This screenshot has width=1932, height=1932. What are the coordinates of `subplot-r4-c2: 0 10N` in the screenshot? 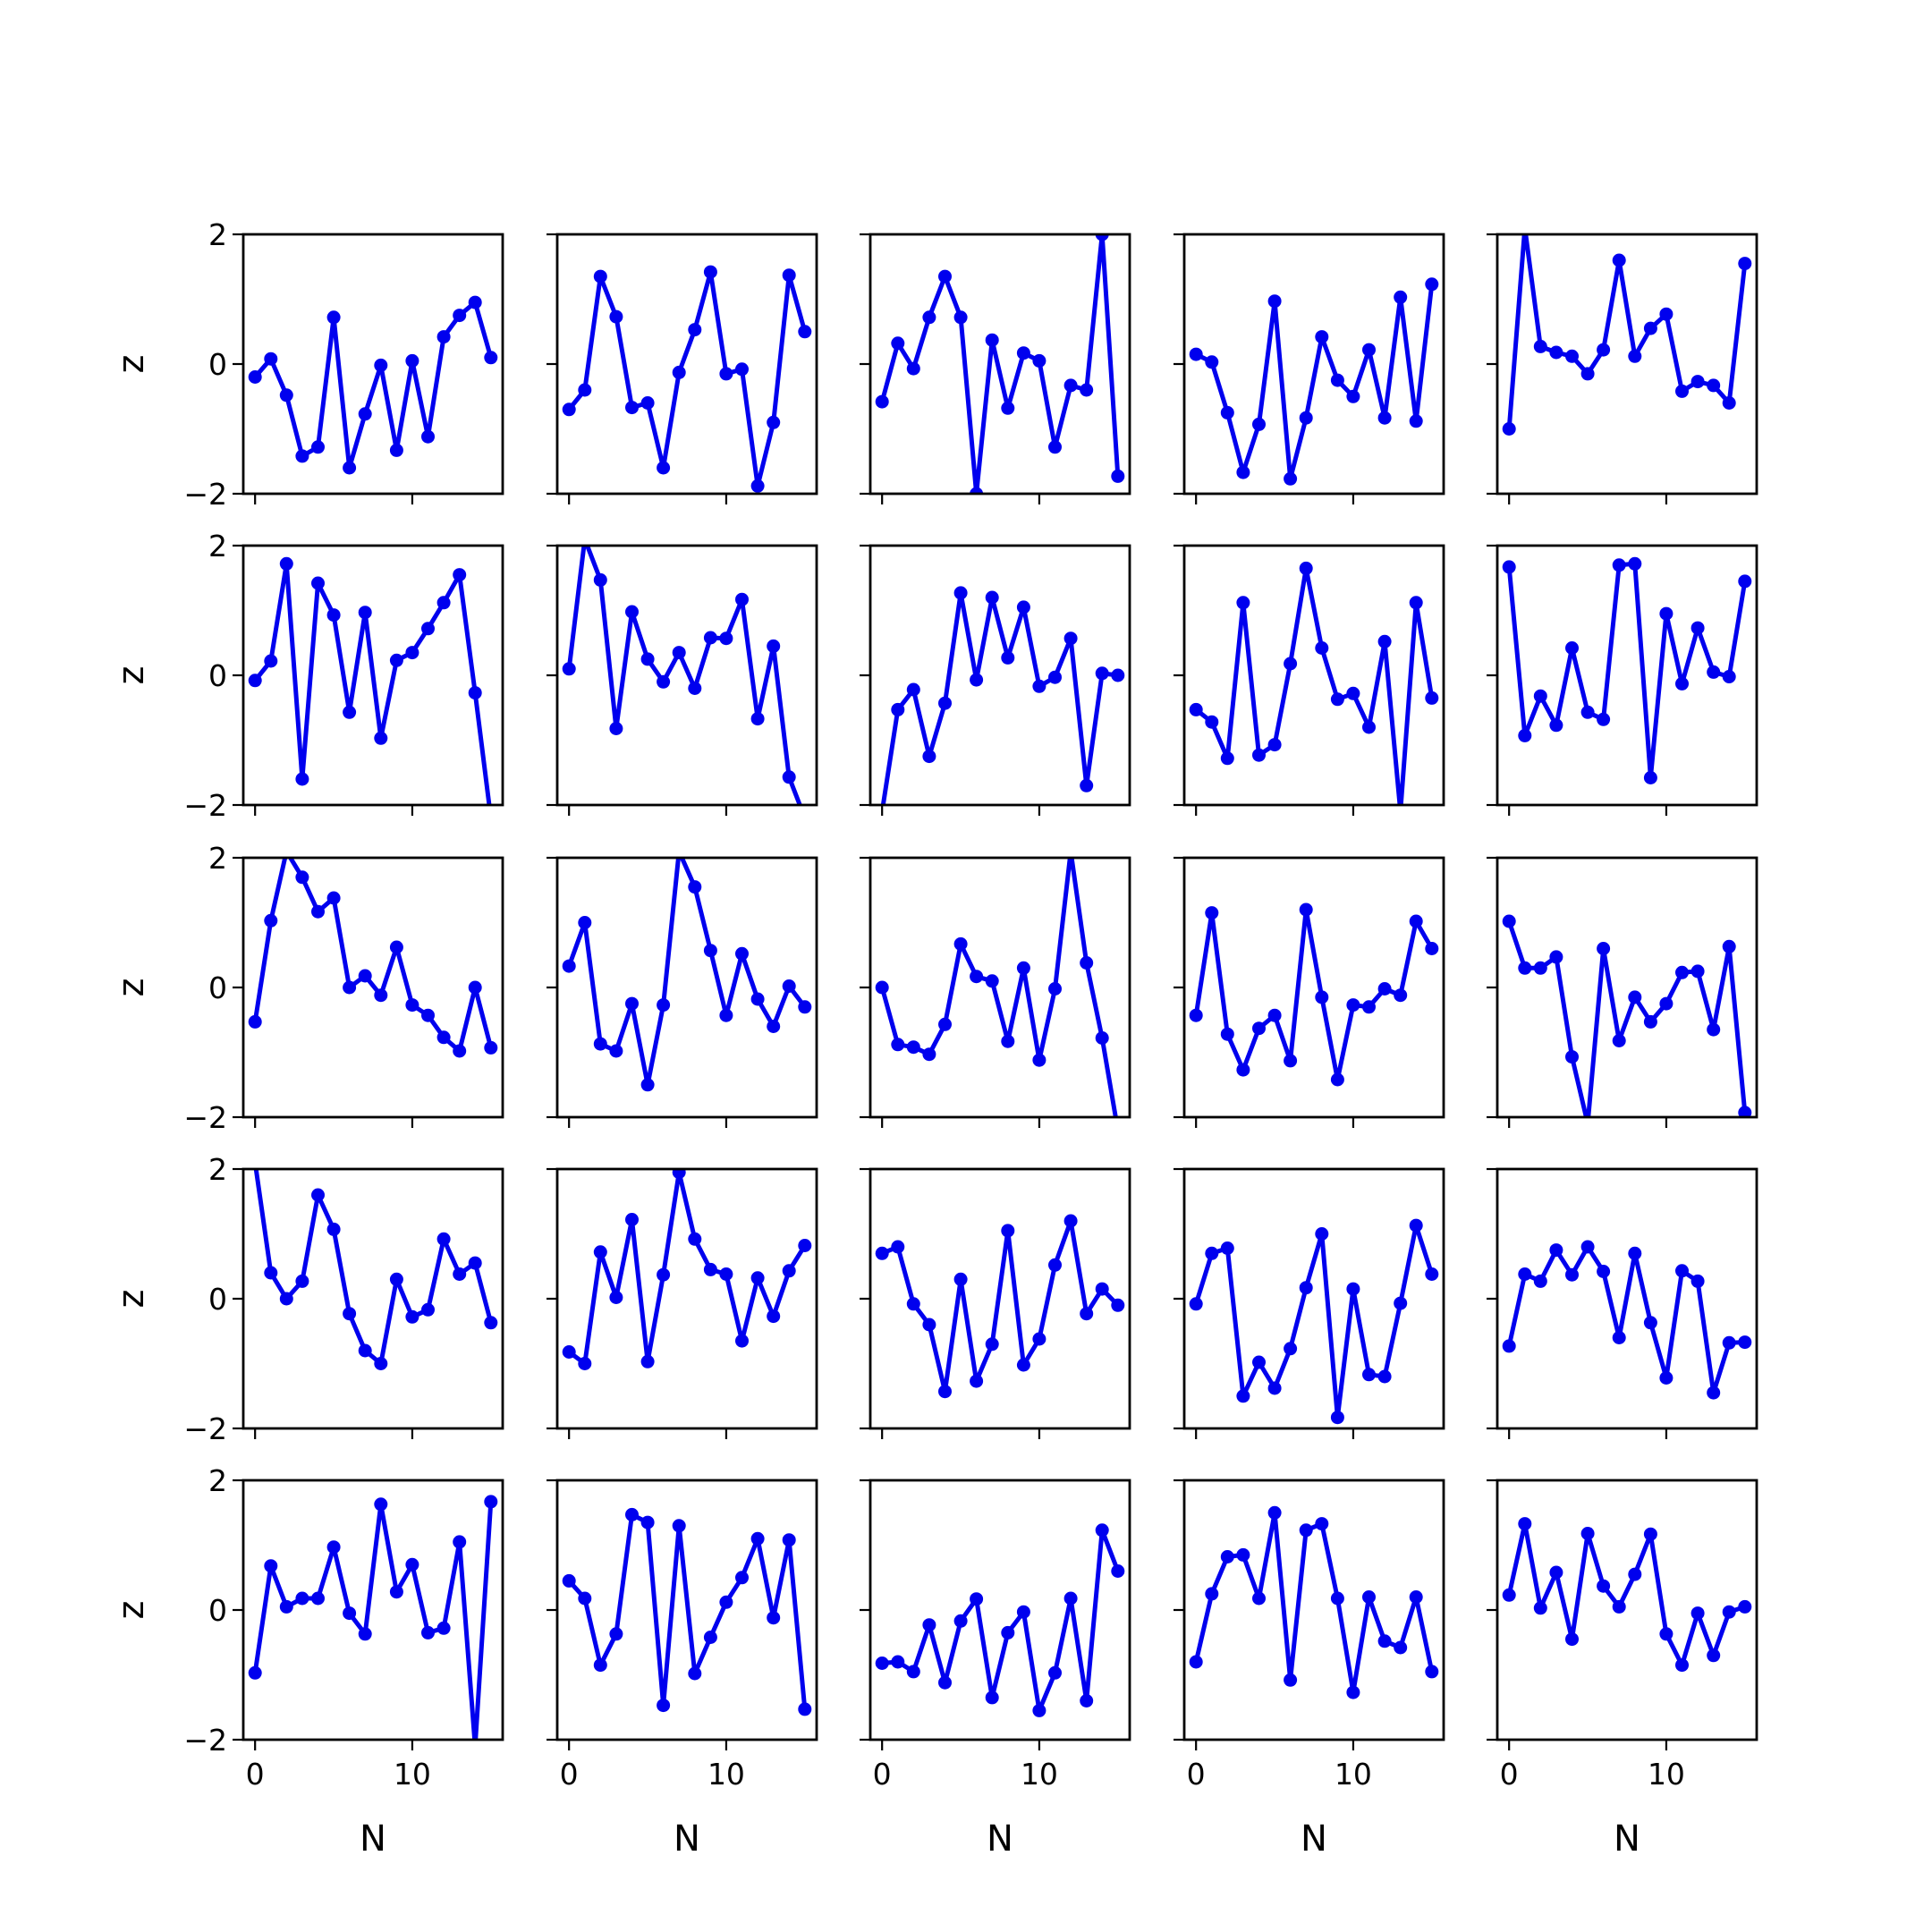 It's located at (995, 1669).